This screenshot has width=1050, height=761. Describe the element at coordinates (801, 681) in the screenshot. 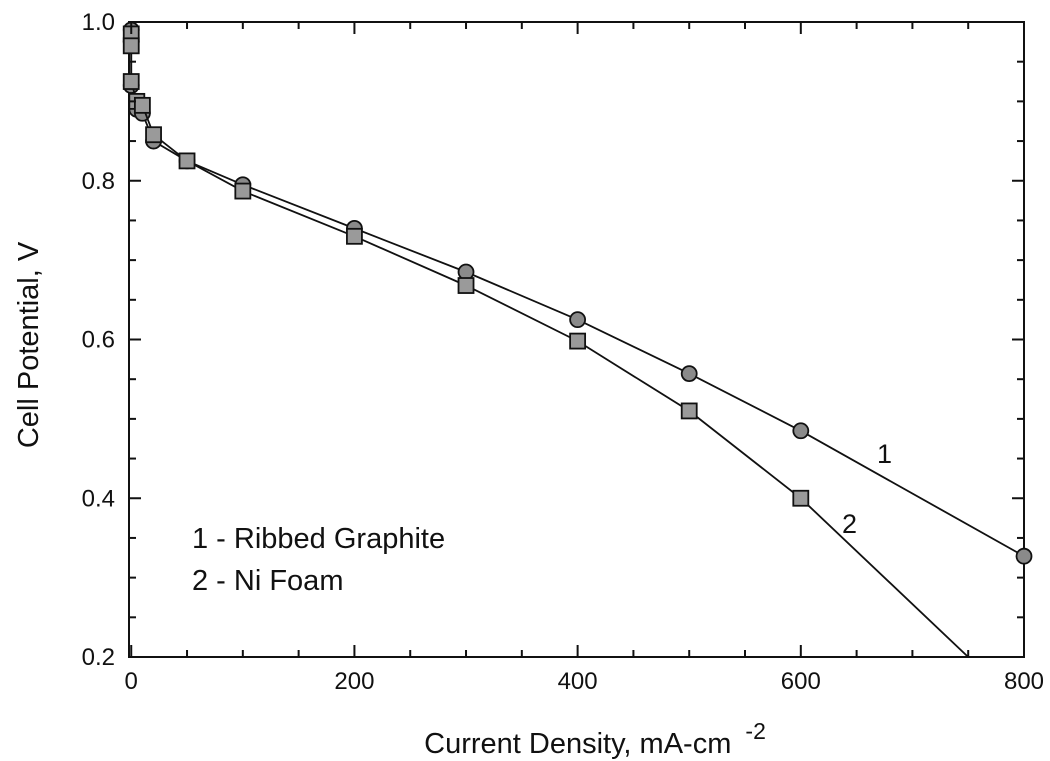

I see `x-tick-label: 600` at that location.